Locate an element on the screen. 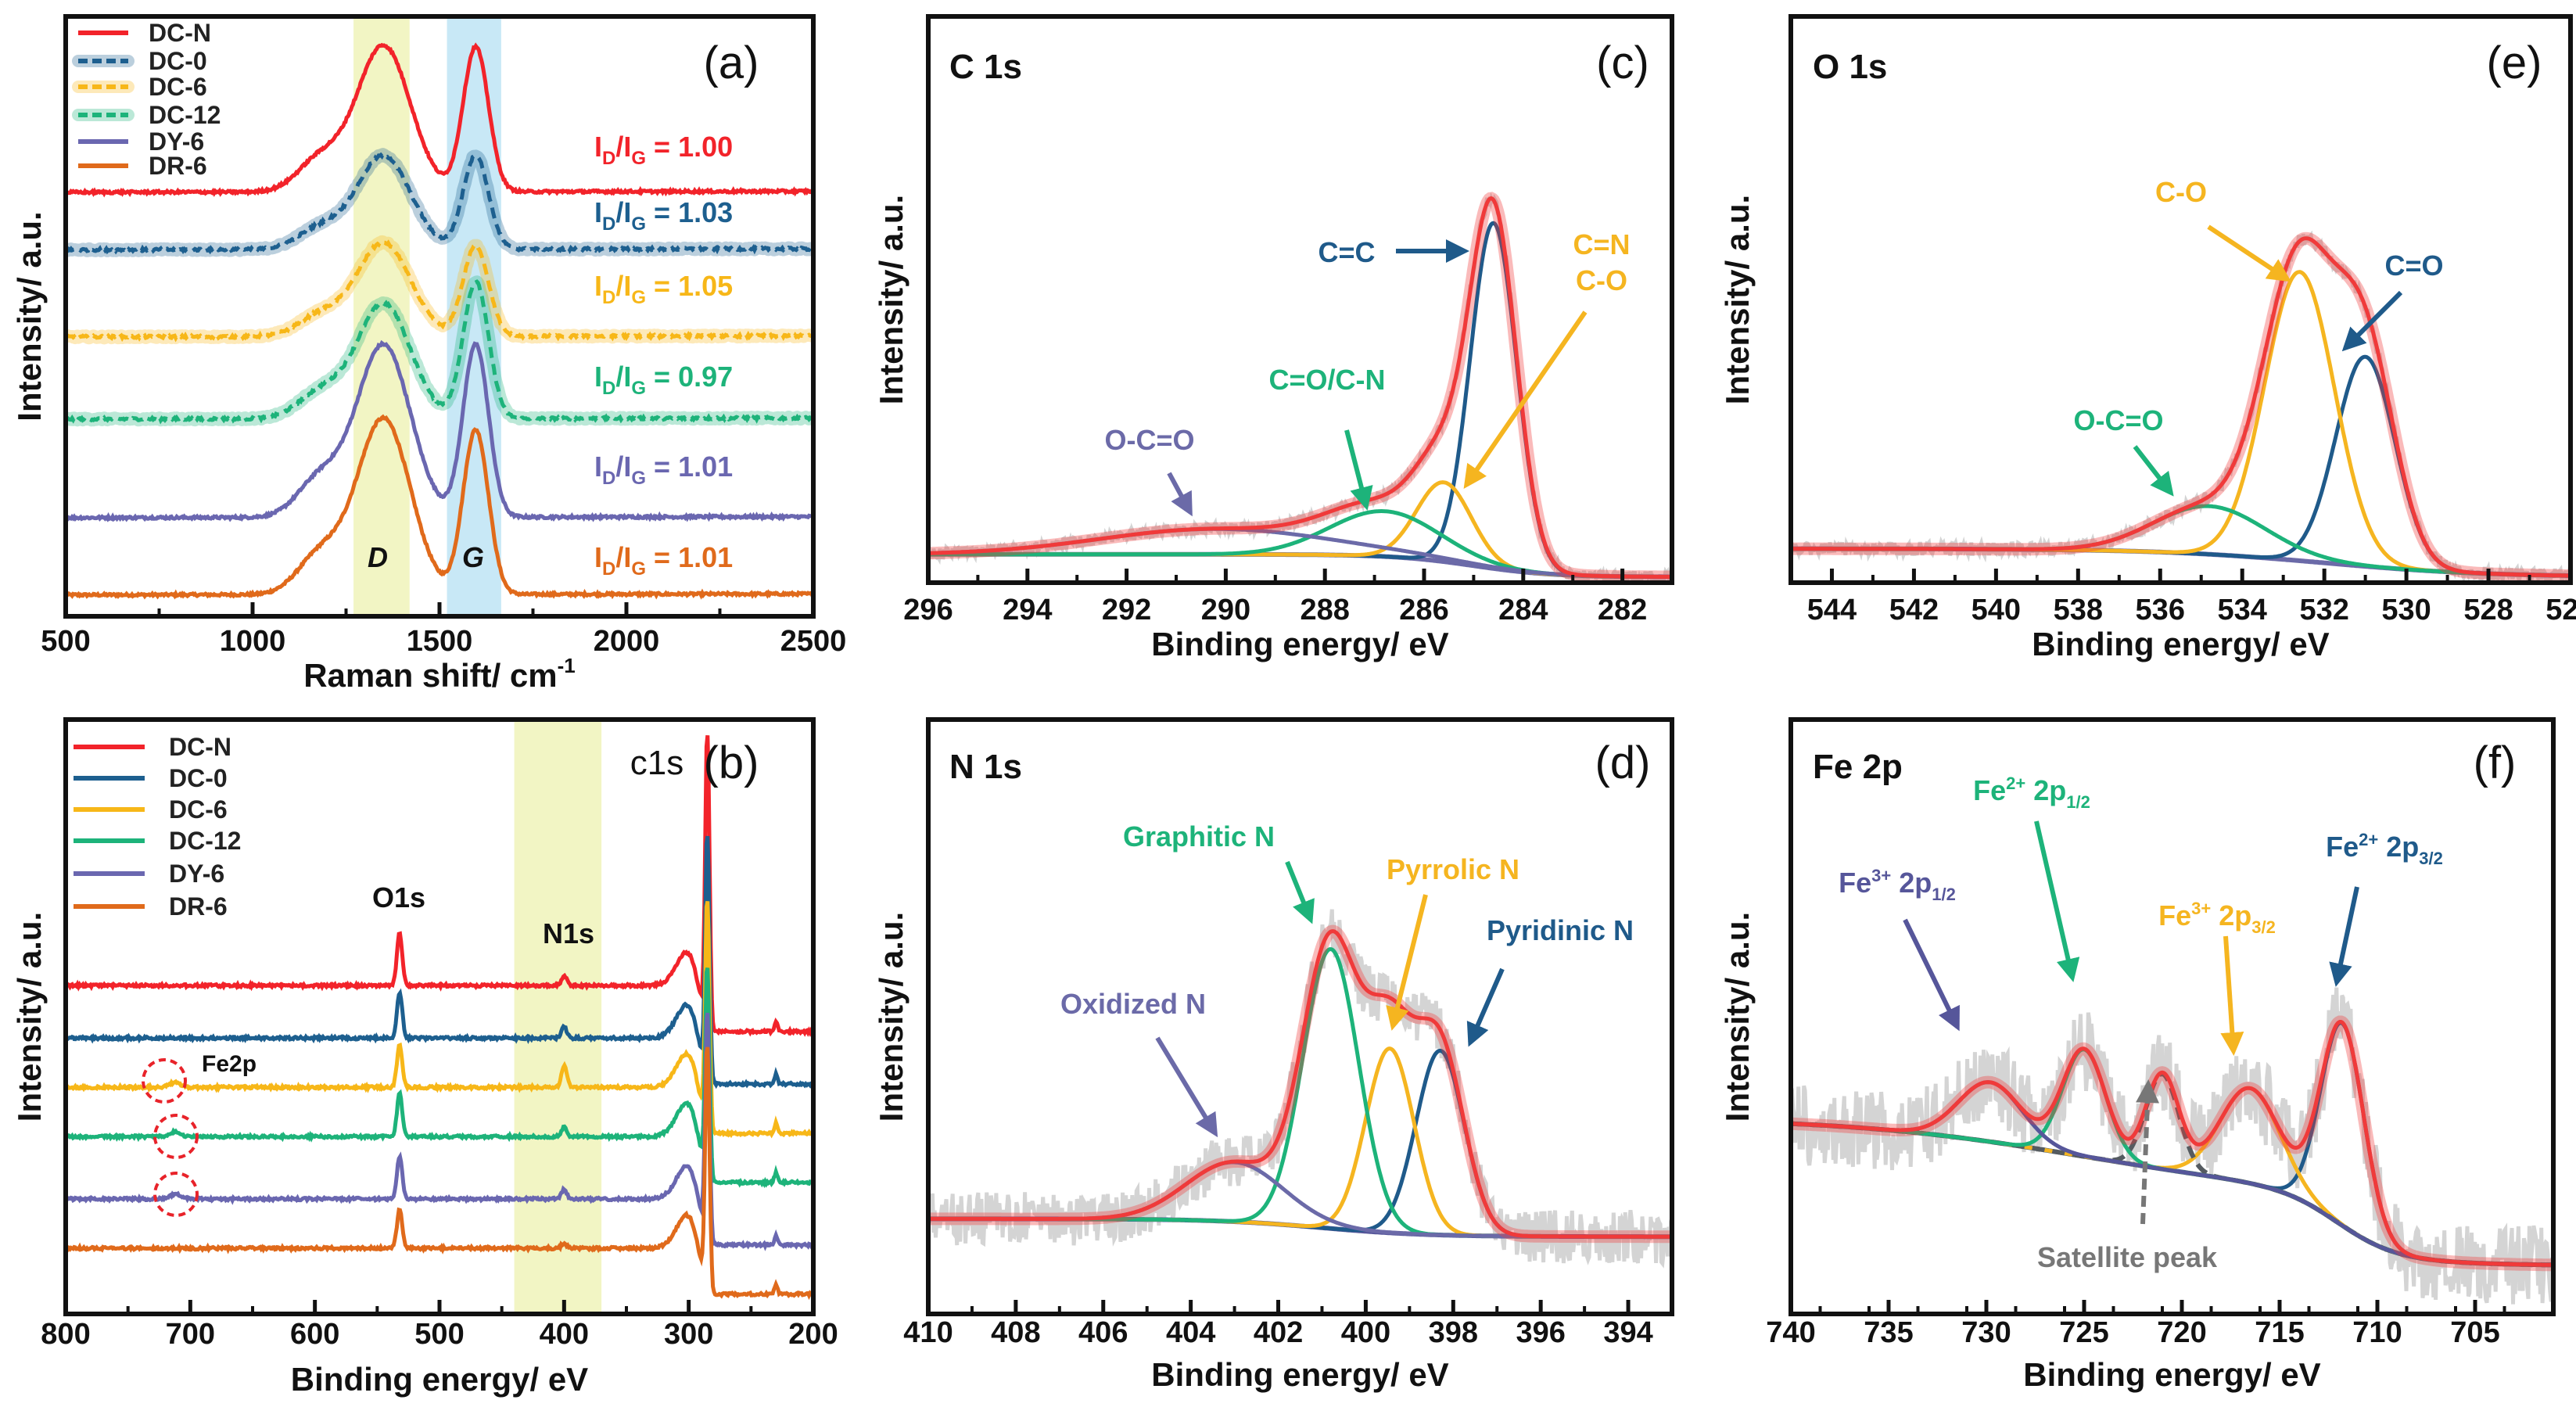 Image resolution: width=2576 pixels, height=1425 pixels. text-part: Pyrrolic N is located at coordinates (1453, 869).